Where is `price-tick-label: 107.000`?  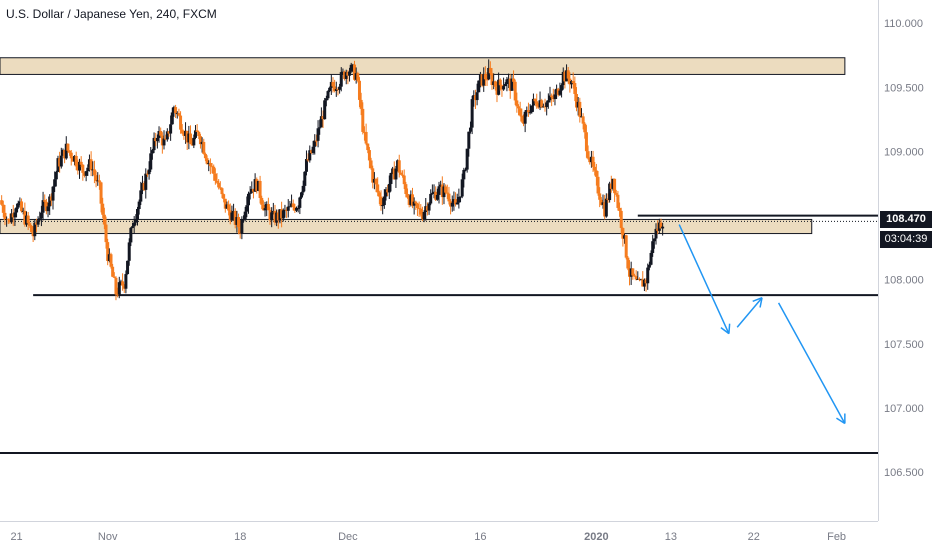 price-tick-label: 107.000 is located at coordinates (904, 409).